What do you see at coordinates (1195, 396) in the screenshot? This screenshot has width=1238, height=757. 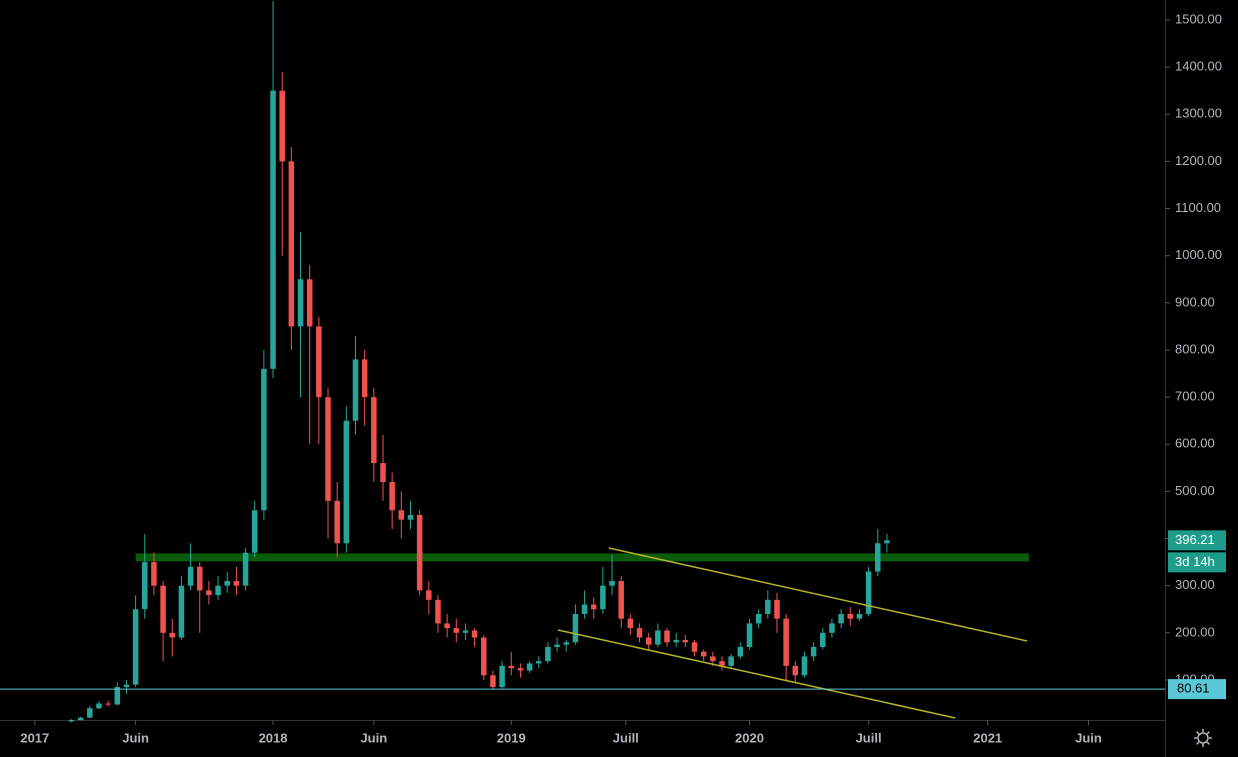 I see `y-tick-label: 700.00` at bounding box center [1195, 396].